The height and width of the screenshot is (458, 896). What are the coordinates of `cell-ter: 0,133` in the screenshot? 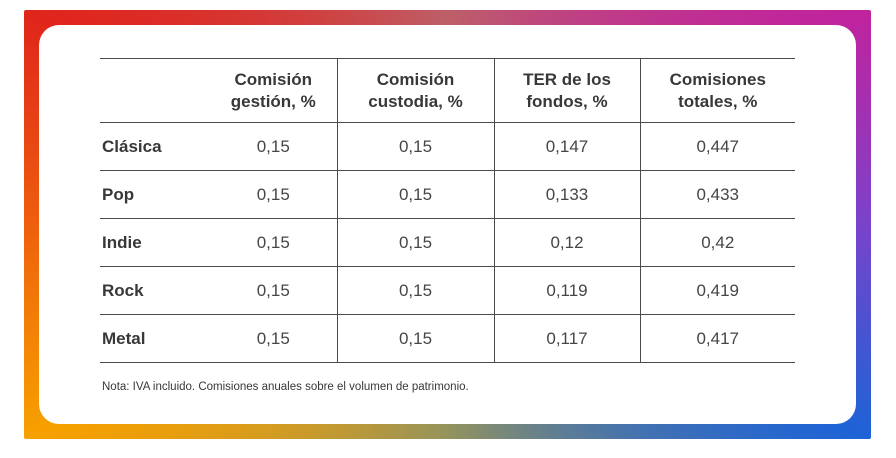 It's located at (567, 194).